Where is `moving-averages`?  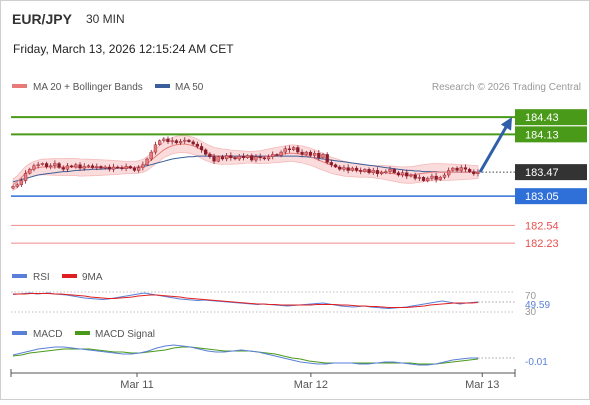 moving-averages is located at coordinates (245, 164).